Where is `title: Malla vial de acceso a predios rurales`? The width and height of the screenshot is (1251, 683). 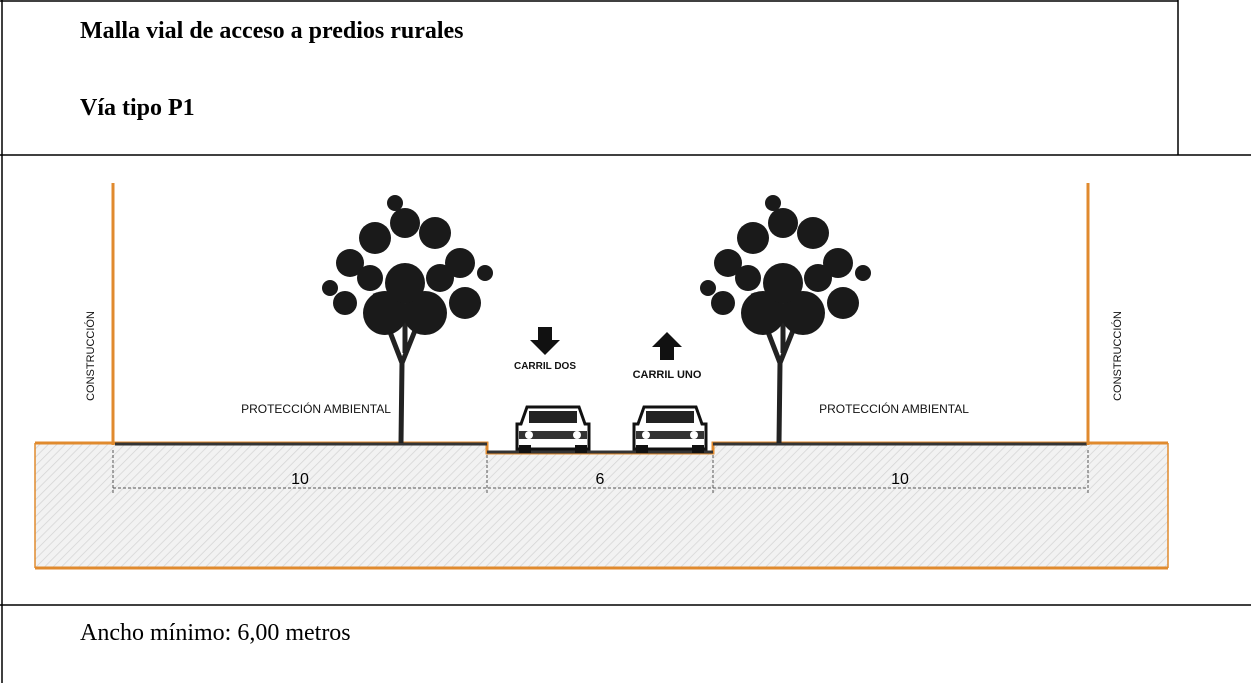 title: Malla vial de acceso a predios rurales is located at coordinates (272, 31).